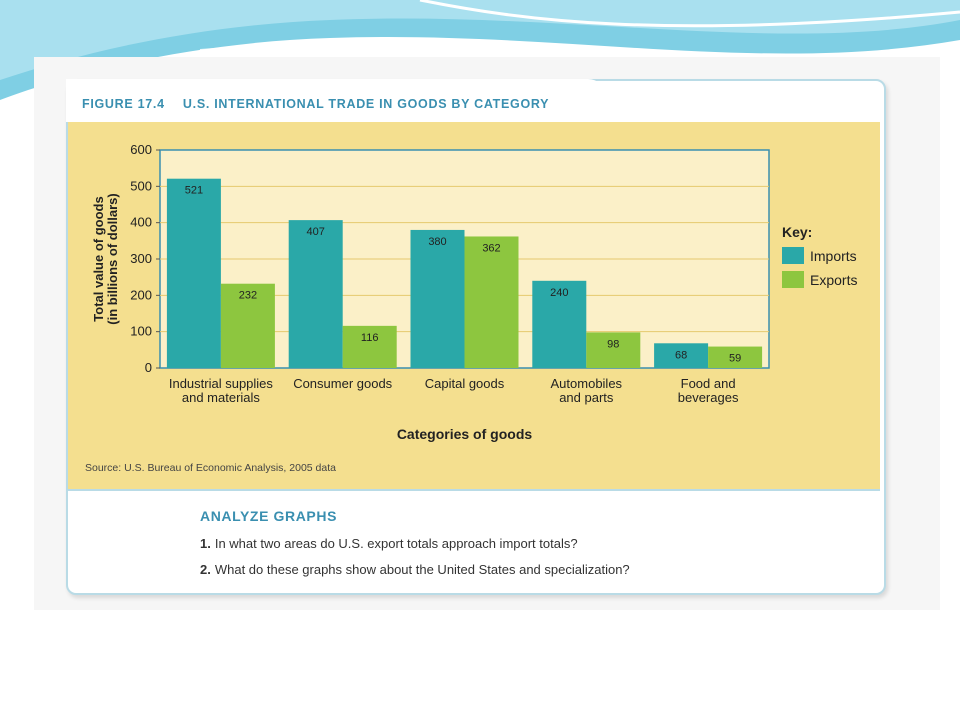 The width and height of the screenshot is (960, 720). What do you see at coordinates (708, 397) in the screenshot?
I see `x-tick-label-line: beverages` at bounding box center [708, 397].